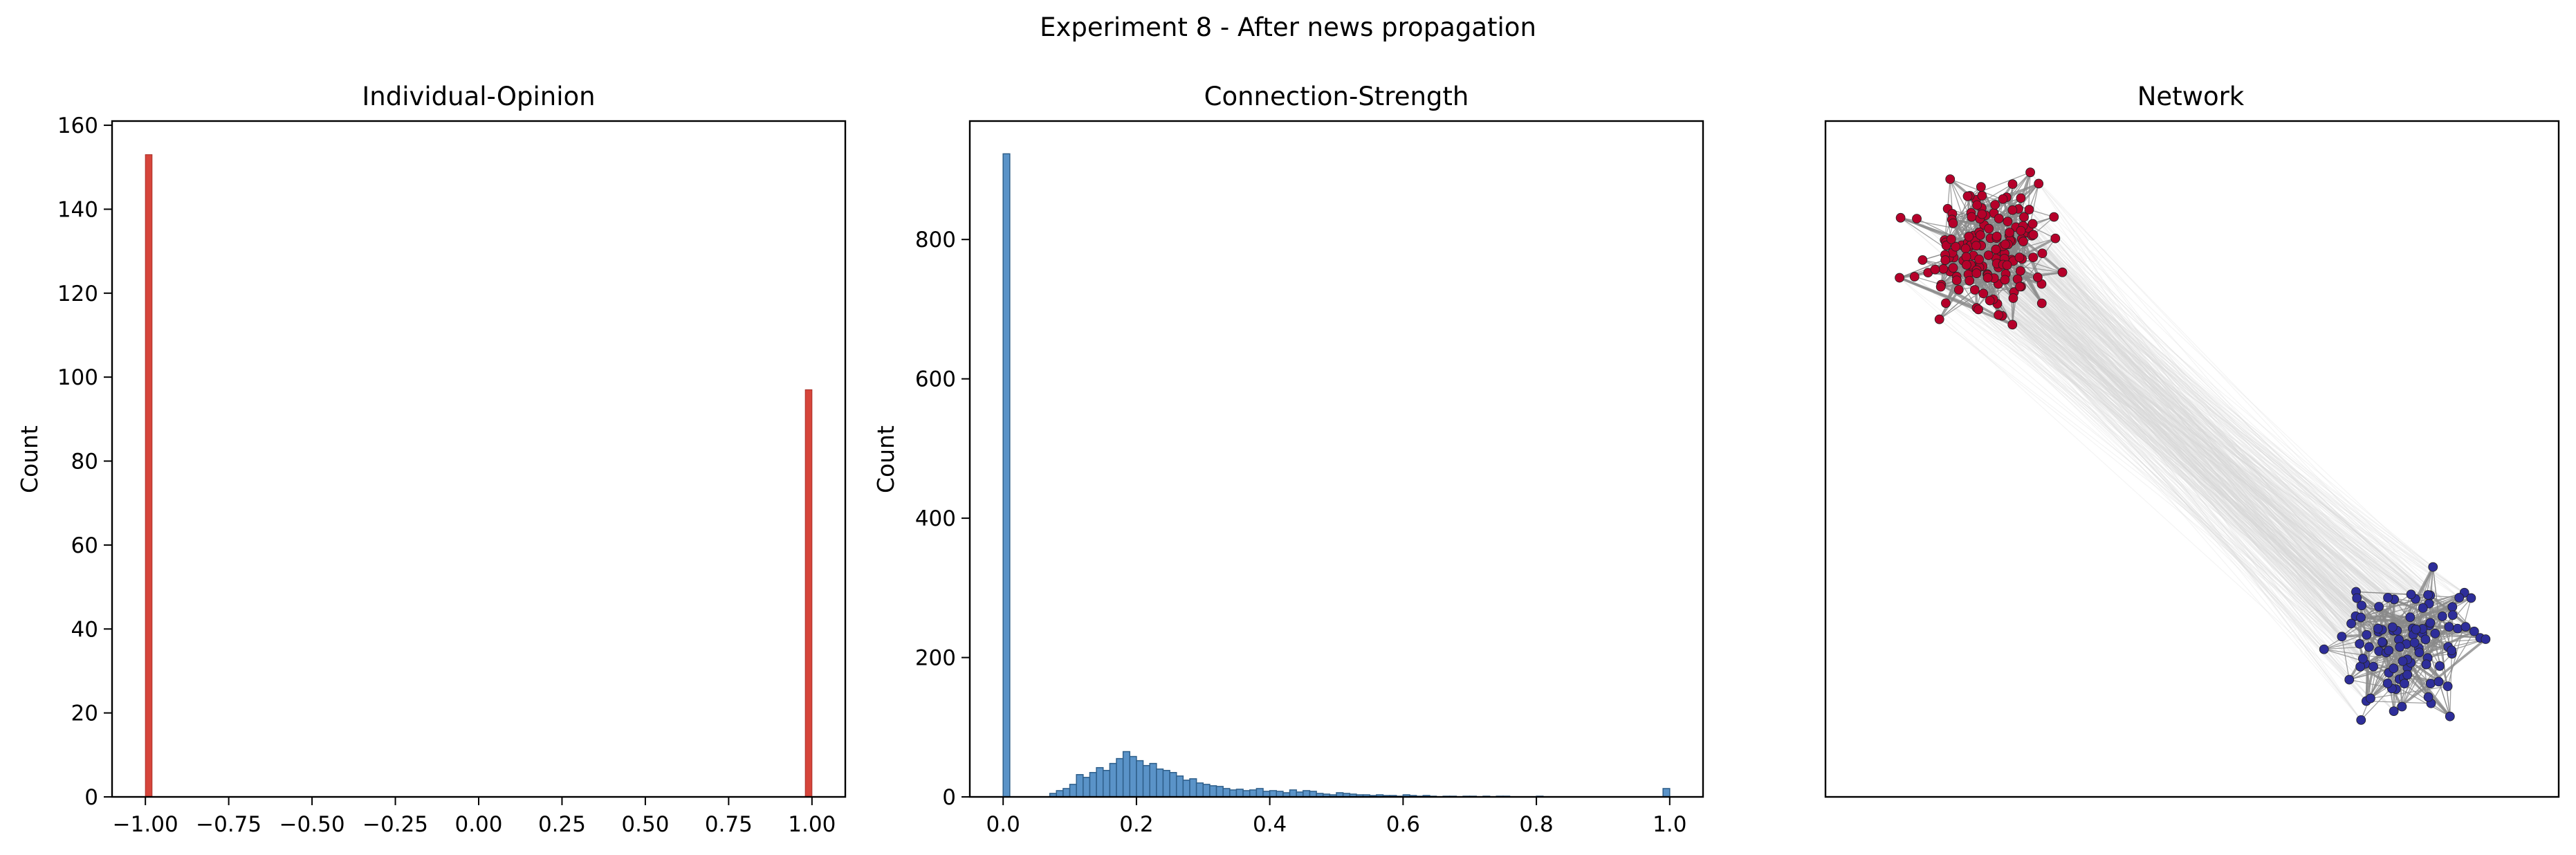 This screenshot has height=855, width=2576. What do you see at coordinates (84, 629) in the screenshot?
I see `opinion-y-tick-label: 40` at bounding box center [84, 629].